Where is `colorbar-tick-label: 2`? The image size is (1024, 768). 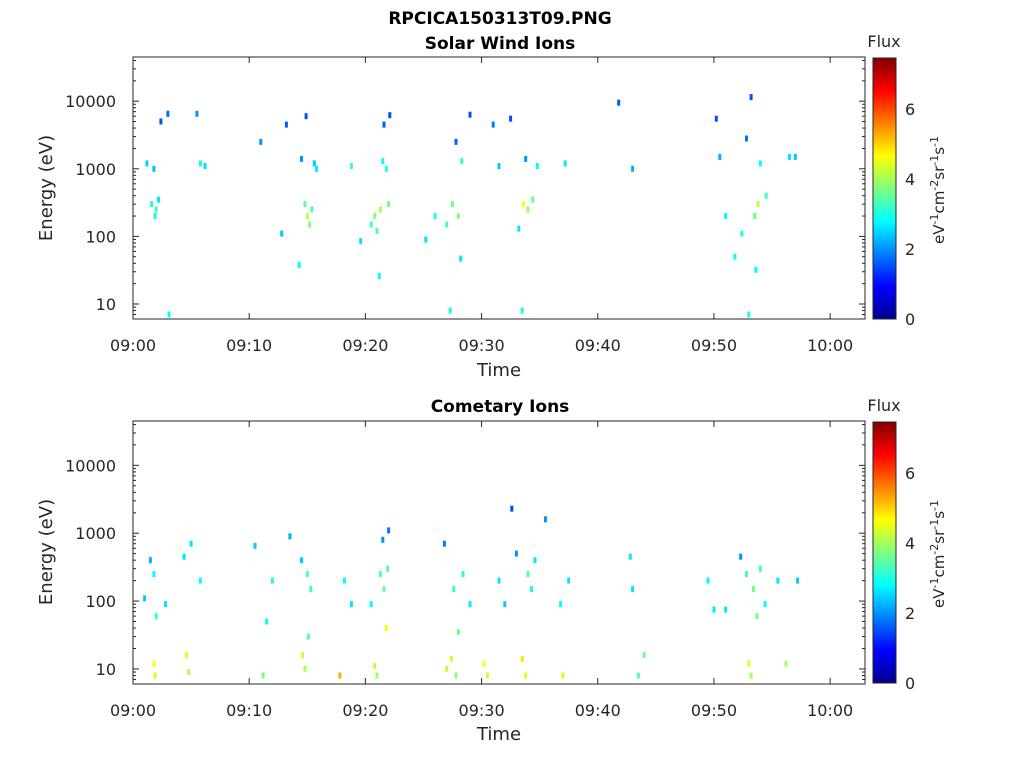 colorbar-tick-label: 2 is located at coordinates (910, 613).